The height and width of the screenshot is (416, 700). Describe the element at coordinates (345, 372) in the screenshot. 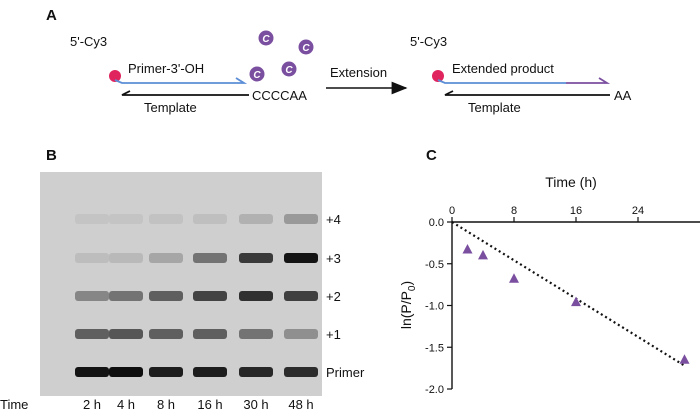

I see `band-label: Primer` at that location.